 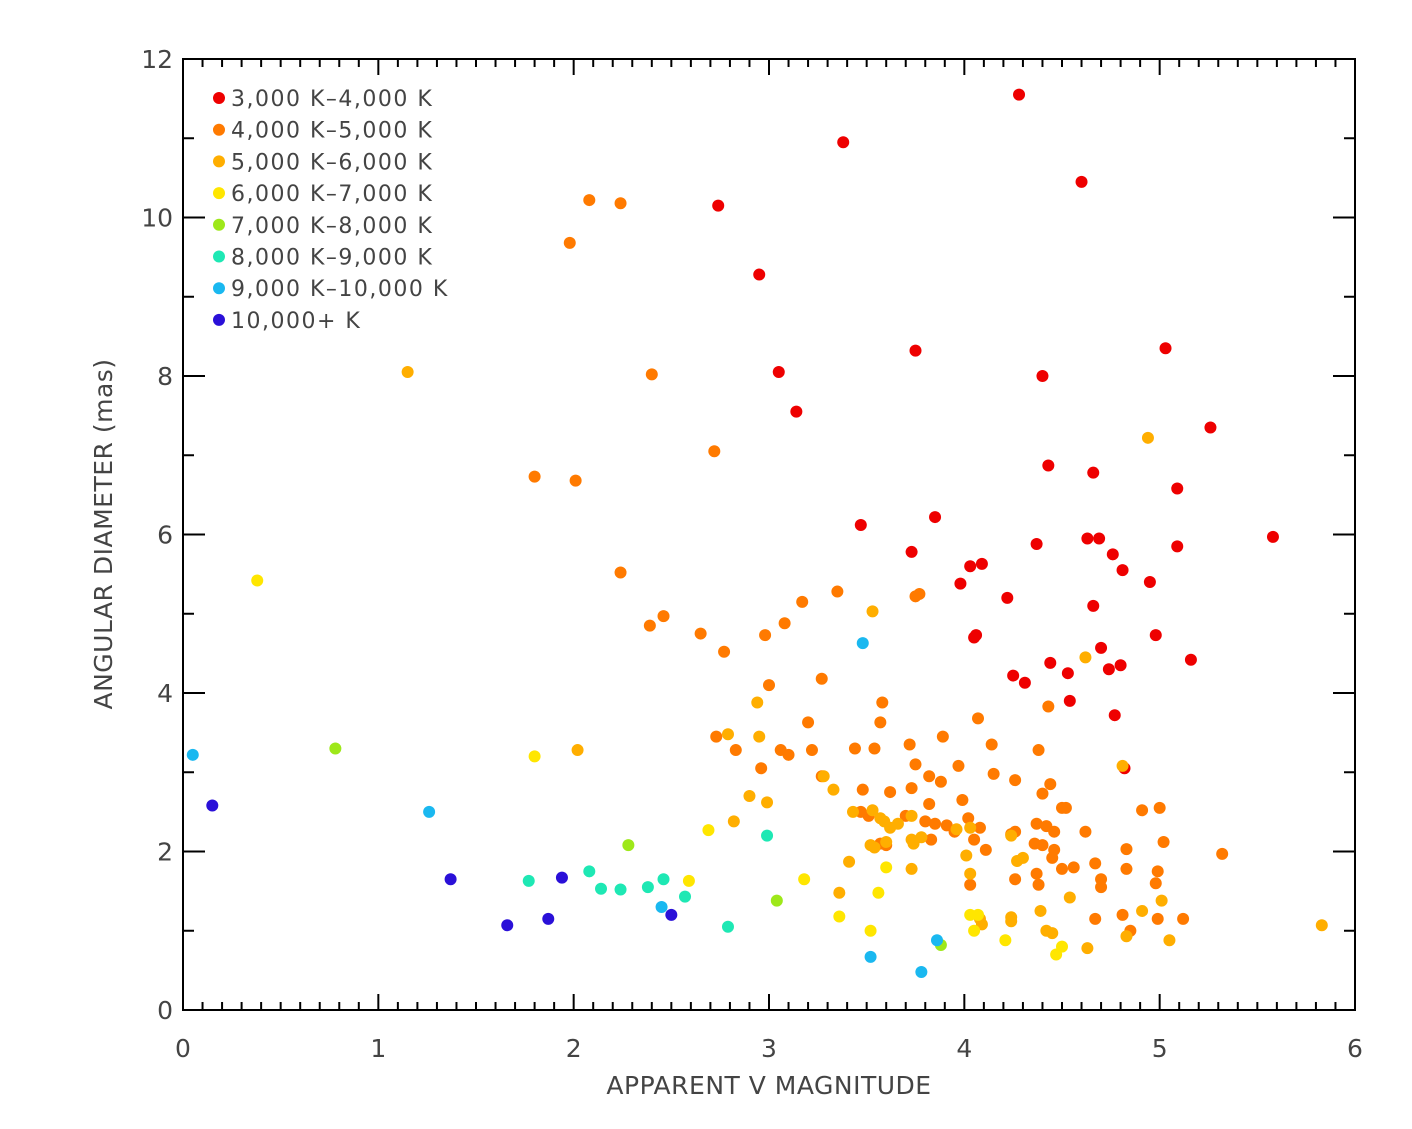 What do you see at coordinates (769, 1048) in the screenshot?
I see `x-tick-label: 3` at bounding box center [769, 1048].